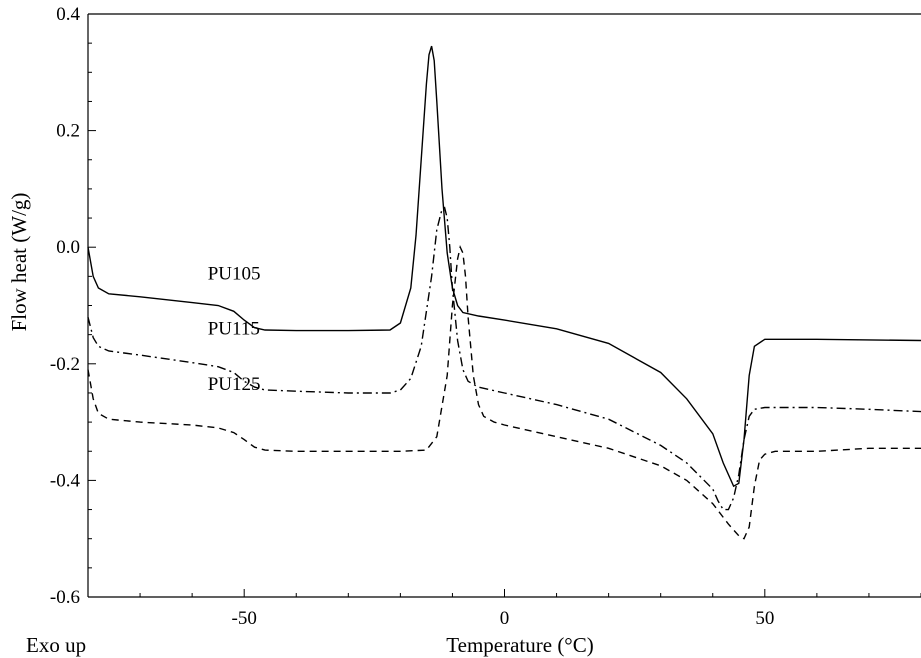 This screenshot has height=658, width=921. I want to click on y-tick-label: -0.4, so click(65, 480).